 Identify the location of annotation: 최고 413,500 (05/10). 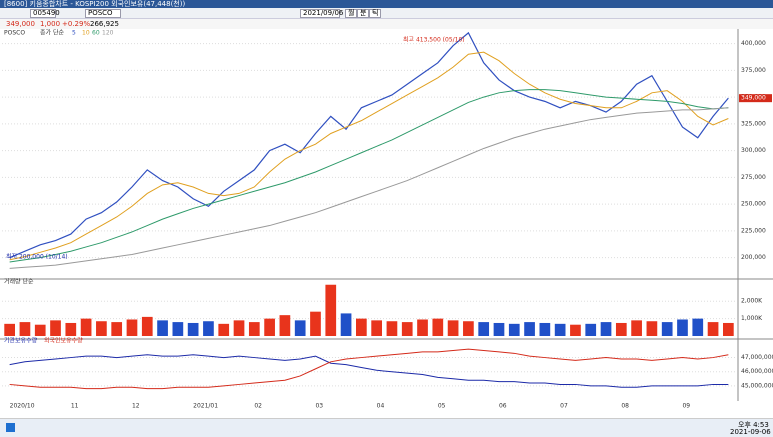
(434, 40).